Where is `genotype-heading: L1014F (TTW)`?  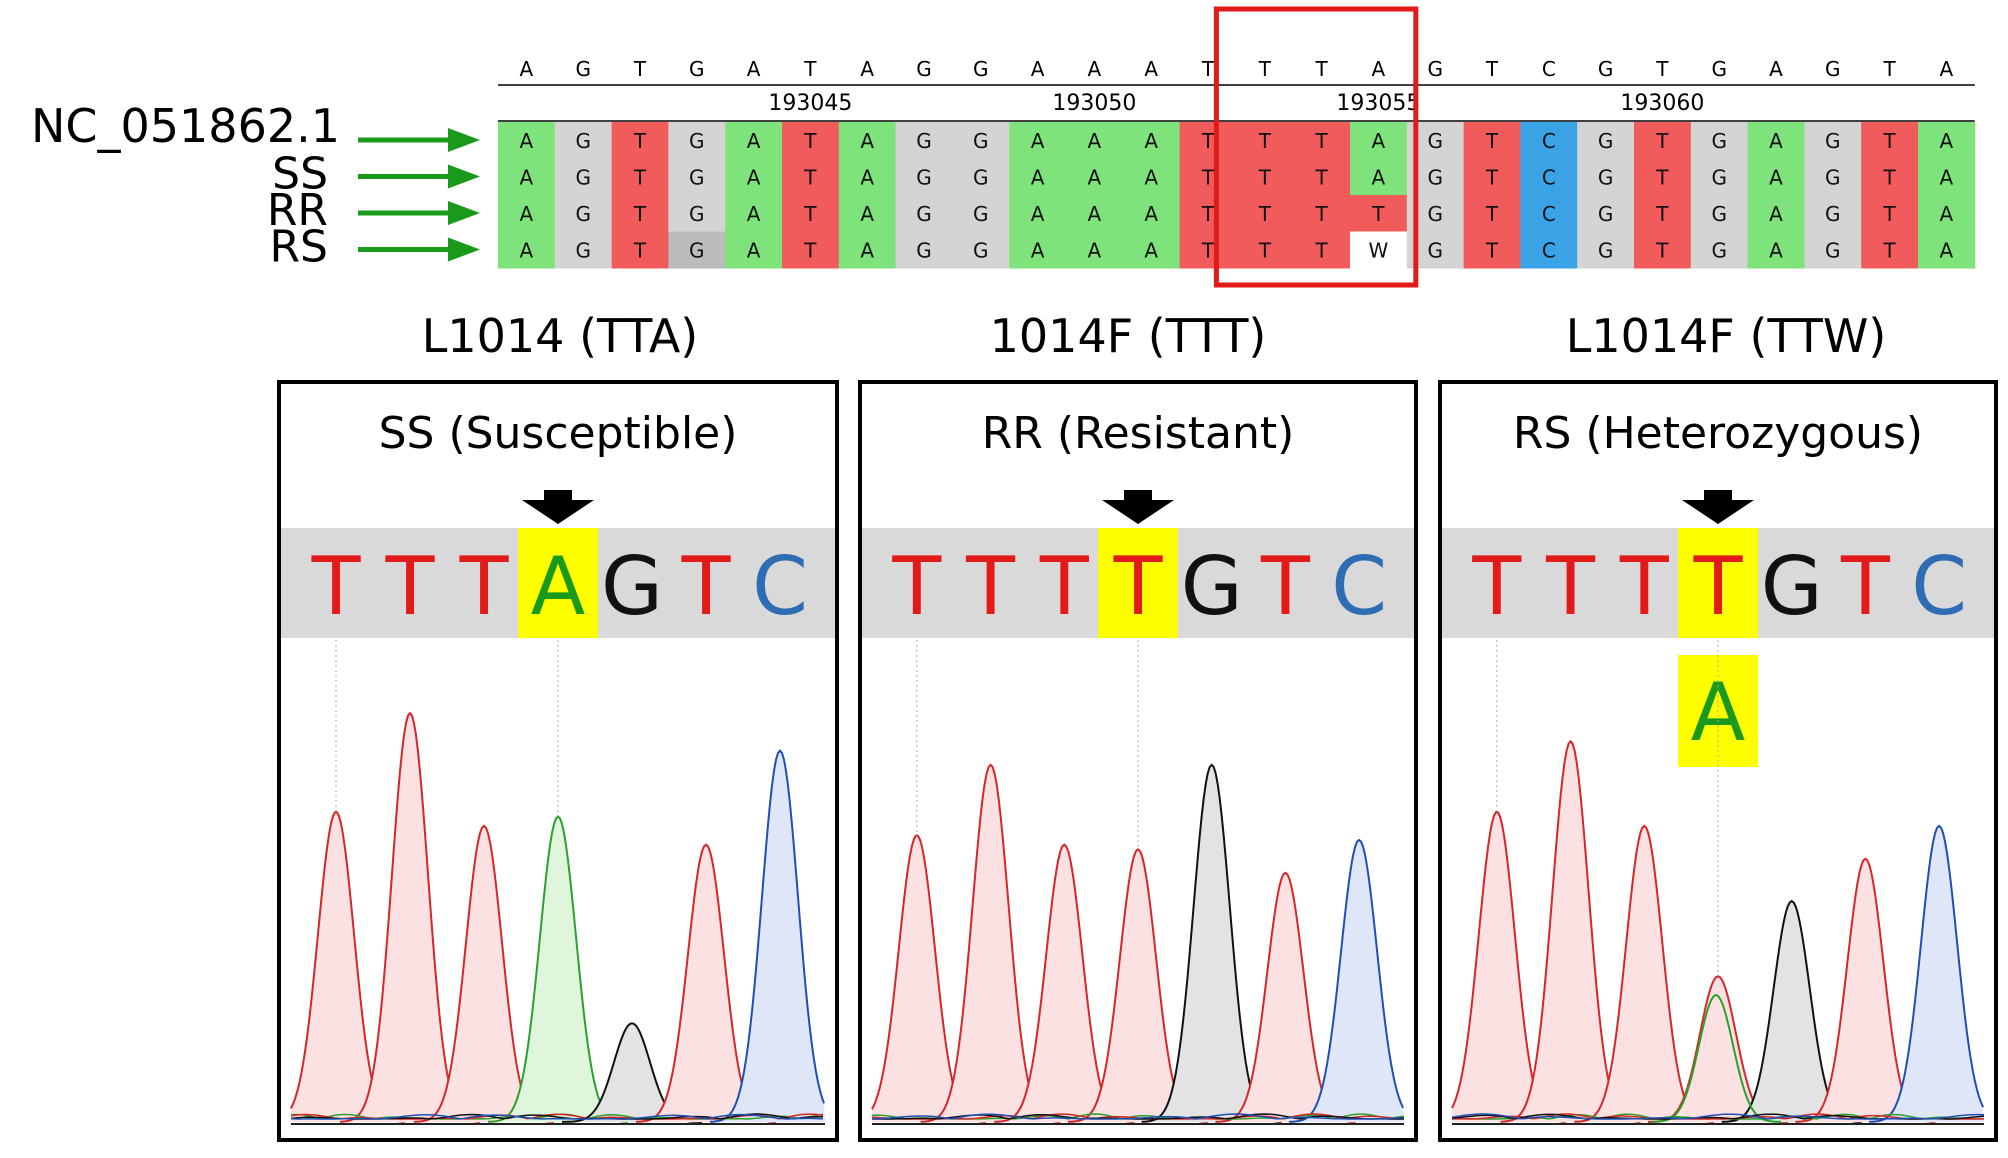 genotype-heading: L1014F (TTW) is located at coordinates (1726, 336).